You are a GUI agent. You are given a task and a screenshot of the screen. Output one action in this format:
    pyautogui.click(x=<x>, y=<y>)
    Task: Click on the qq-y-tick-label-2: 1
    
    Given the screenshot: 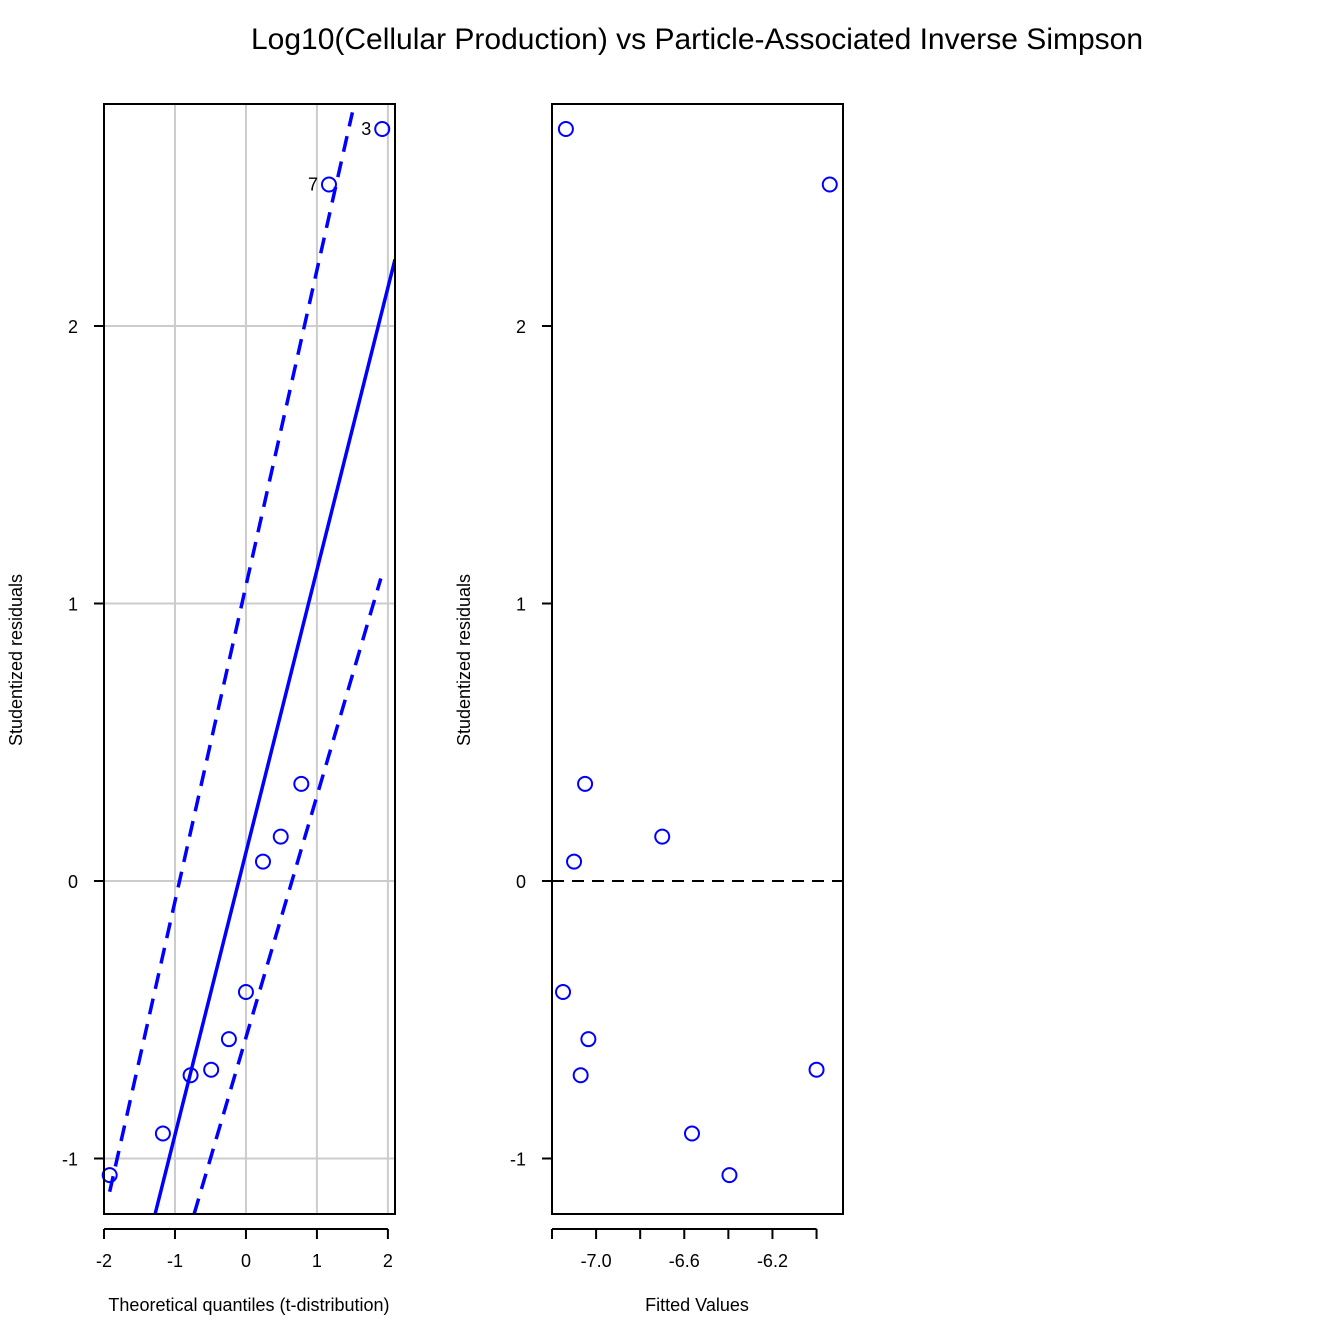 What is the action you would take?
    pyautogui.click(x=73, y=605)
    